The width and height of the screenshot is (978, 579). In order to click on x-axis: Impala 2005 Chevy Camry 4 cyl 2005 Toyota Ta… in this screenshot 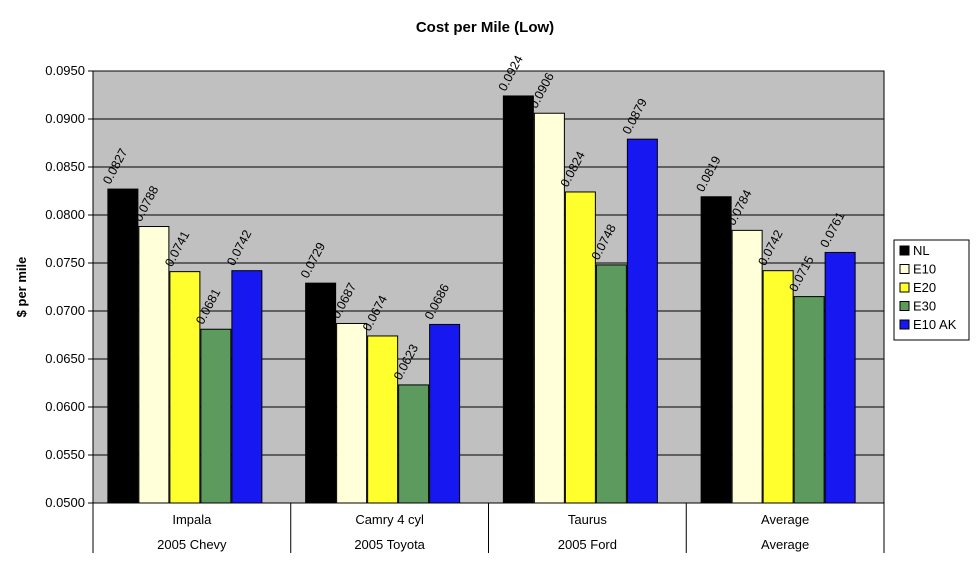, I will do `click(488, 528)`.